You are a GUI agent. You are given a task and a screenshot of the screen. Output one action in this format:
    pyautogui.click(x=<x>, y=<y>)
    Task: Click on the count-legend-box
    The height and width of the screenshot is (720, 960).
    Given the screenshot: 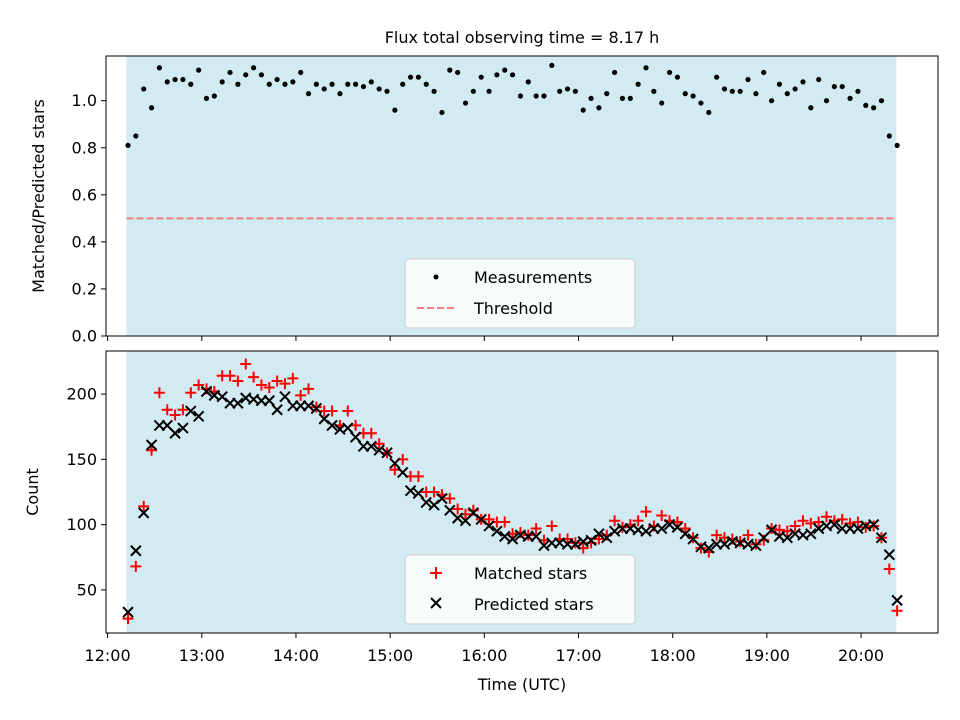 What is the action you would take?
    pyautogui.click(x=520, y=589)
    